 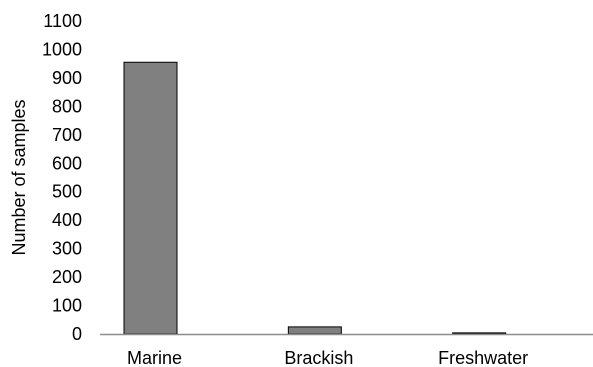 I want to click on y-tick-label: 800, so click(x=67, y=106).